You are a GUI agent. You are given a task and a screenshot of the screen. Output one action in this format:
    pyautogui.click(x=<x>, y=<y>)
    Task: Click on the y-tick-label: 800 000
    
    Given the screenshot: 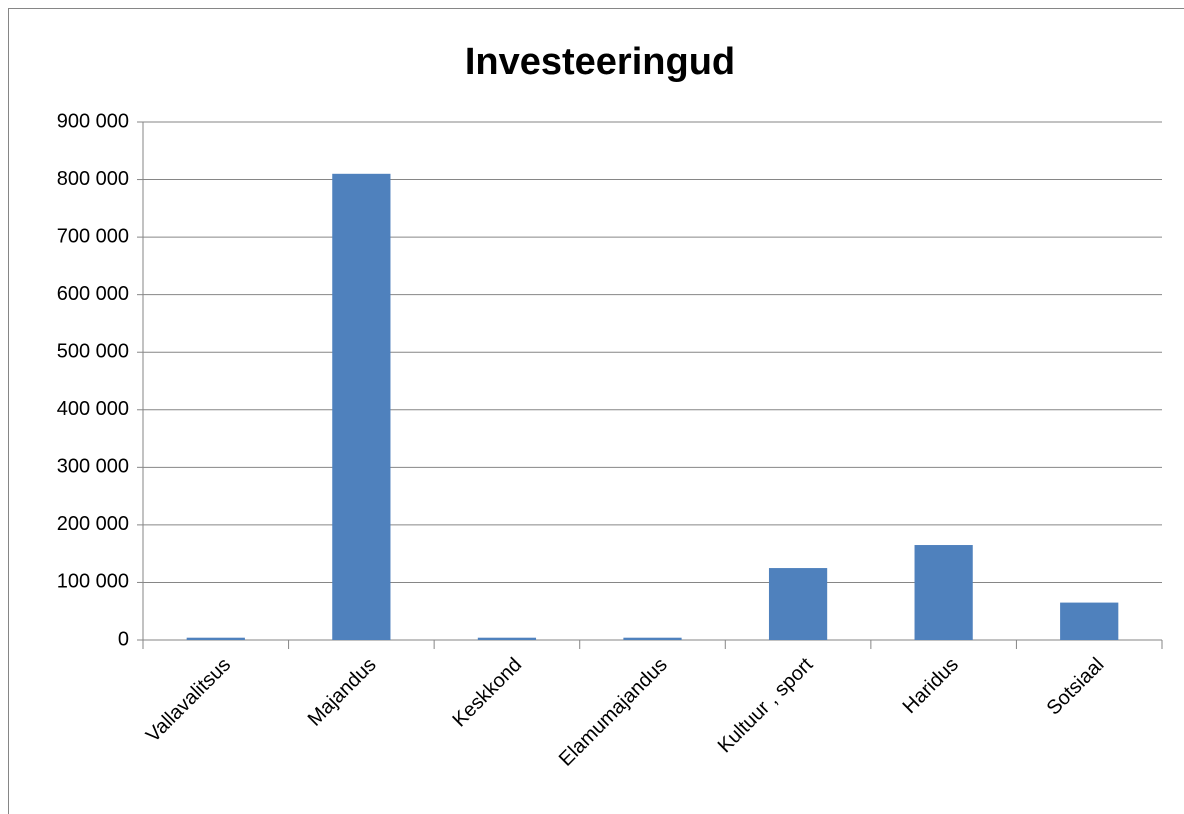 What is the action you would take?
    pyautogui.click(x=93, y=179)
    